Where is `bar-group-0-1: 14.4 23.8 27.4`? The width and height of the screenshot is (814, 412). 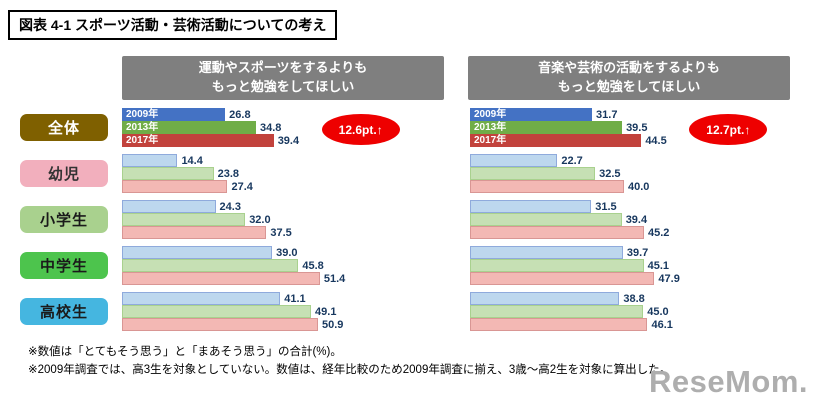 bar-group-0-1: 14.4 23.8 27.4 is located at coordinates (294, 173).